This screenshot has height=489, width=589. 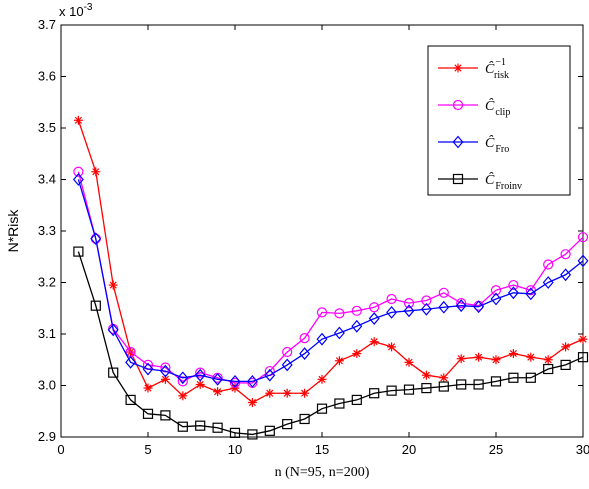 What do you see at coordinates (47, 76) in the screenshot?
I see `y-tick-label: 3.6` at bounding box center [47, 76].